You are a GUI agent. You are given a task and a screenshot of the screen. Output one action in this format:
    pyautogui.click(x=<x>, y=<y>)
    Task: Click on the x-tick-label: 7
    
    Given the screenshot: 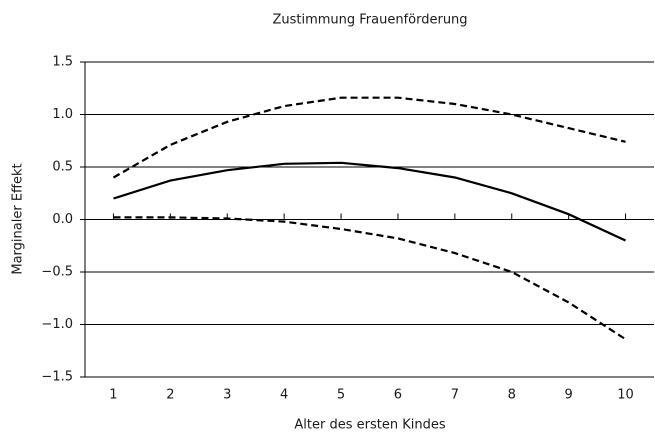 What is the action you would take?
    pyautogui.click(x=455, y=395)
    